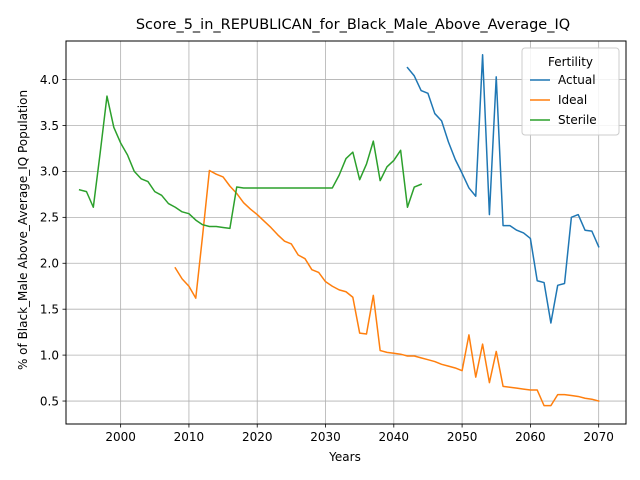  What do you see at coordinates (120, 437) in the screenshot?
I see `x-tick-label: 2000` at bounding box center [120, 437].